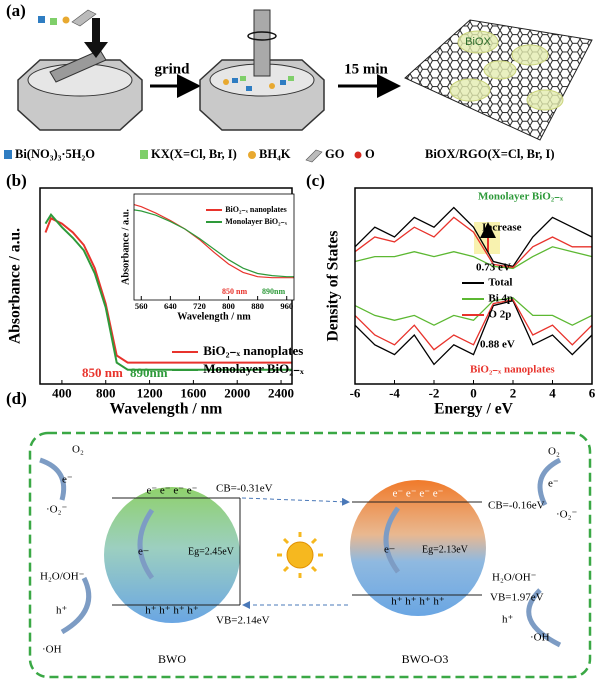 The width and height of the screenshot is (600, 683). Describe the element at coordinates (16, 180) in the screenshot. I see `panel-label: (b)` at that location.